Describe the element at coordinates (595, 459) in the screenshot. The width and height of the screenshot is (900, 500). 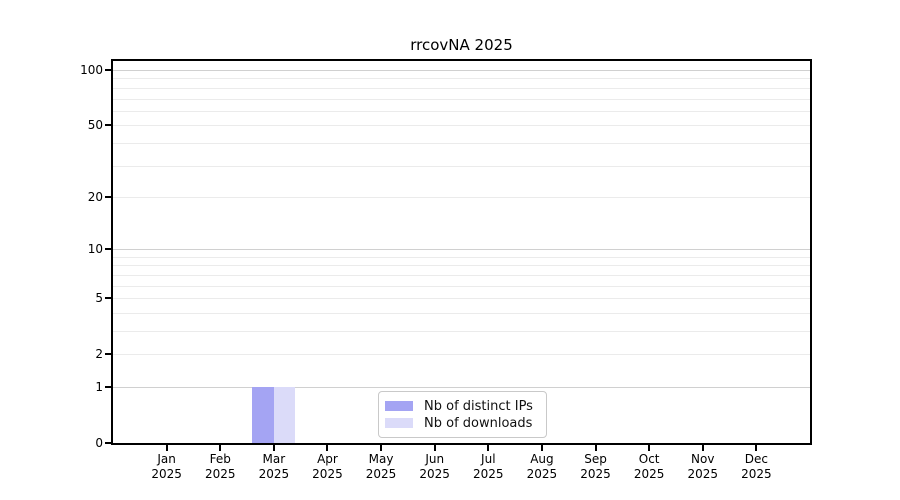
I see `month-label: Sep` at that location.